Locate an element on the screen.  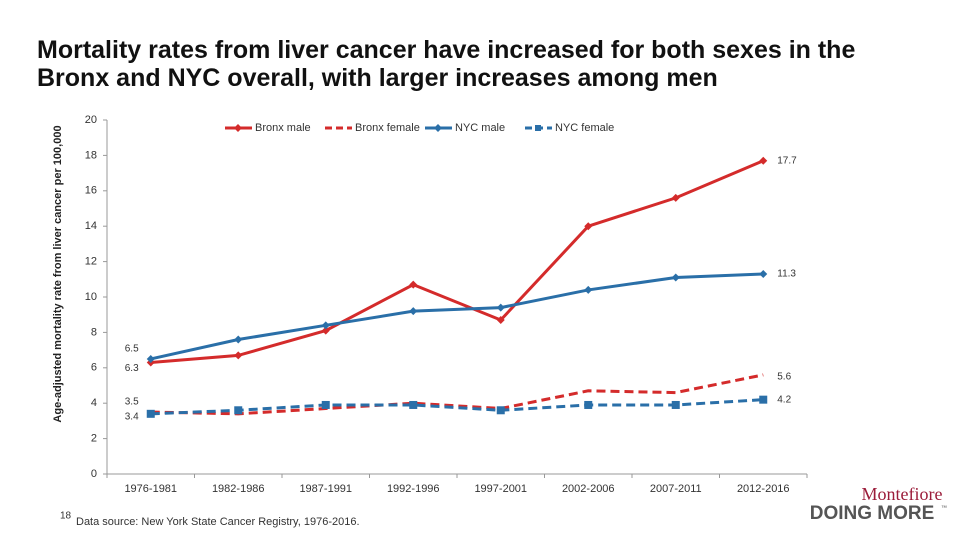
y-tick-label: 14 is located at coordinates (91, 226).